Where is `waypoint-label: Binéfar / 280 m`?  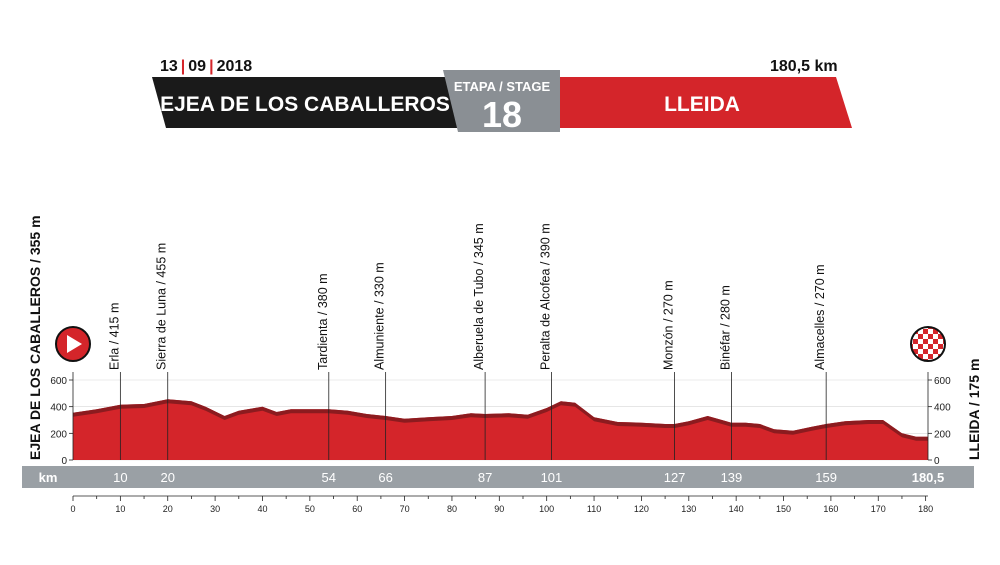
waypoint-label: Binéfar / 280 m is located at coordinates (725, 327).